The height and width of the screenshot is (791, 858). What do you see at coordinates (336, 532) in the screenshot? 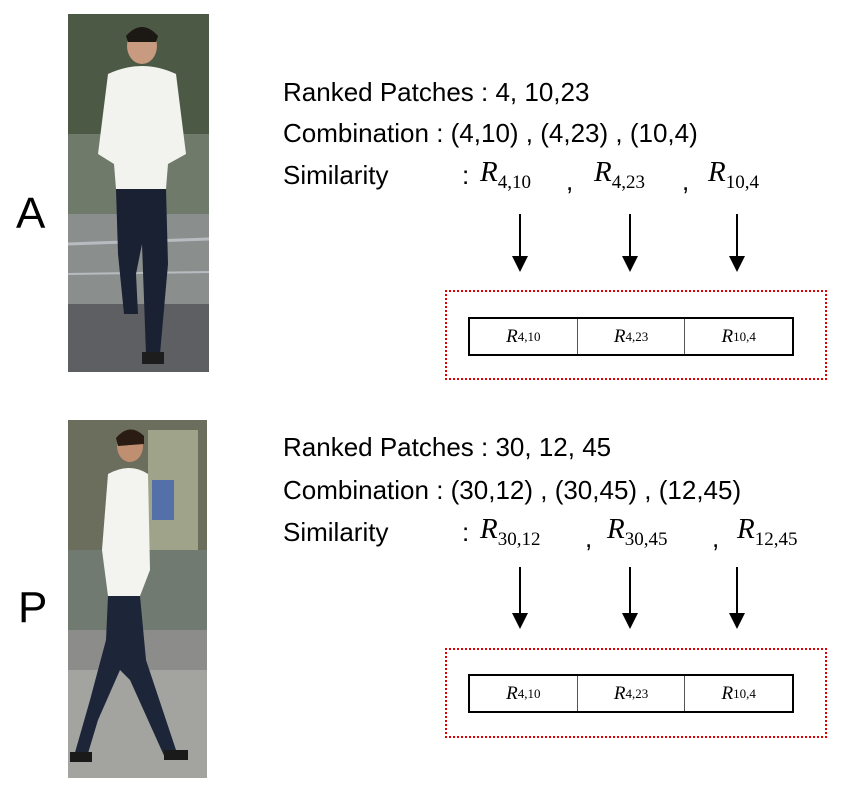
I see `similarity-label-p: Similarity` at bounding box center [336, 532].